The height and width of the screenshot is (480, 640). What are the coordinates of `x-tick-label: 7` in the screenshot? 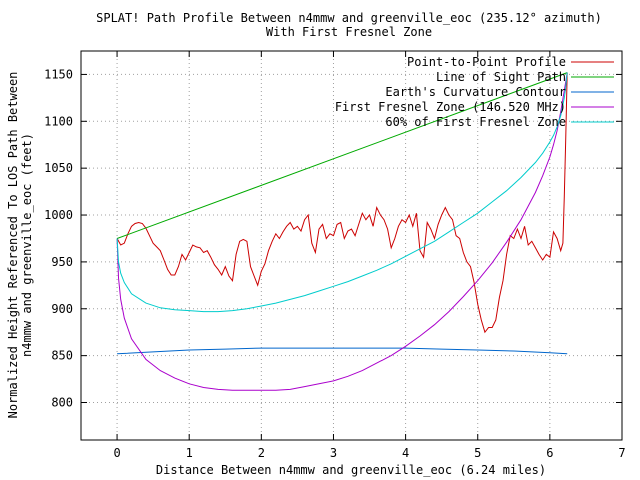 It's located at (621, 453).